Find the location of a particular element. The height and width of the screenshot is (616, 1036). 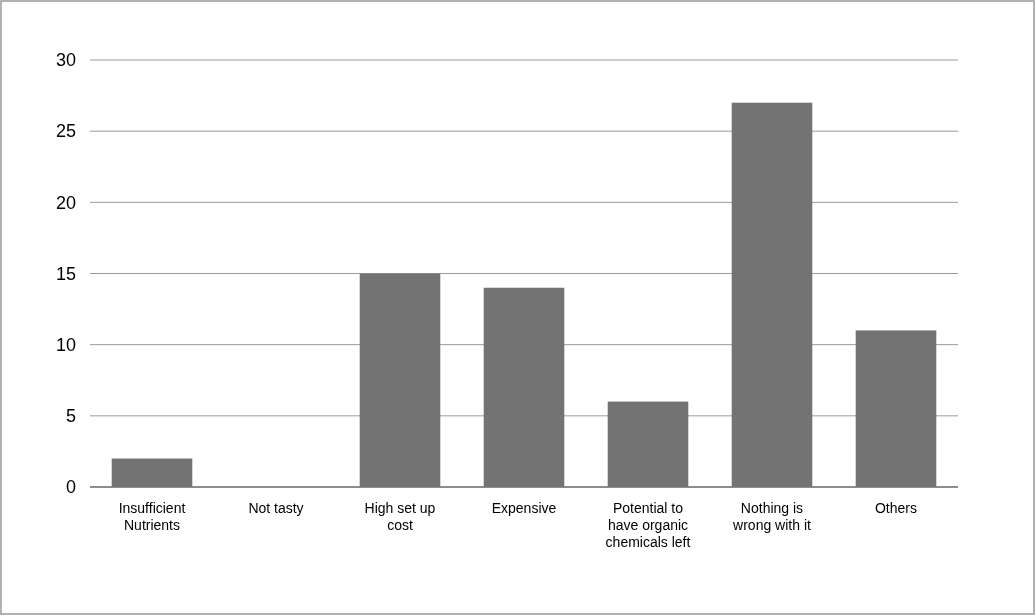

x-tick-label: Not tasty is located at coordinates (276, 508).